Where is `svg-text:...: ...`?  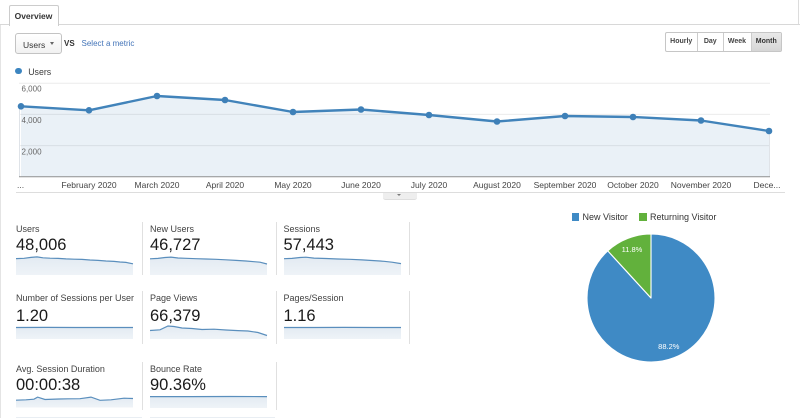 svg-text:...: ... is located at coordinates (20, 185).